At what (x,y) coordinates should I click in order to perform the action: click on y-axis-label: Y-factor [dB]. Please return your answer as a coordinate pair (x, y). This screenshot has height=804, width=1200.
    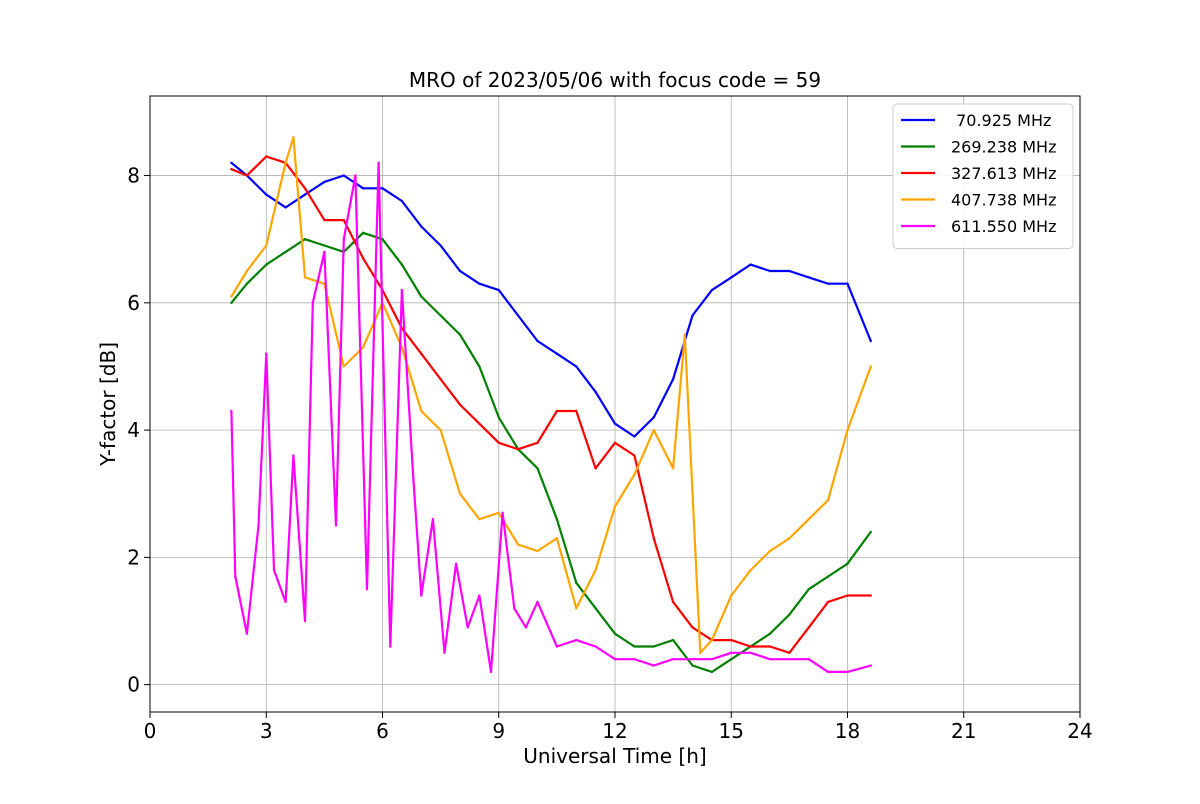
    Looking at the image, I should click on (108, 404).